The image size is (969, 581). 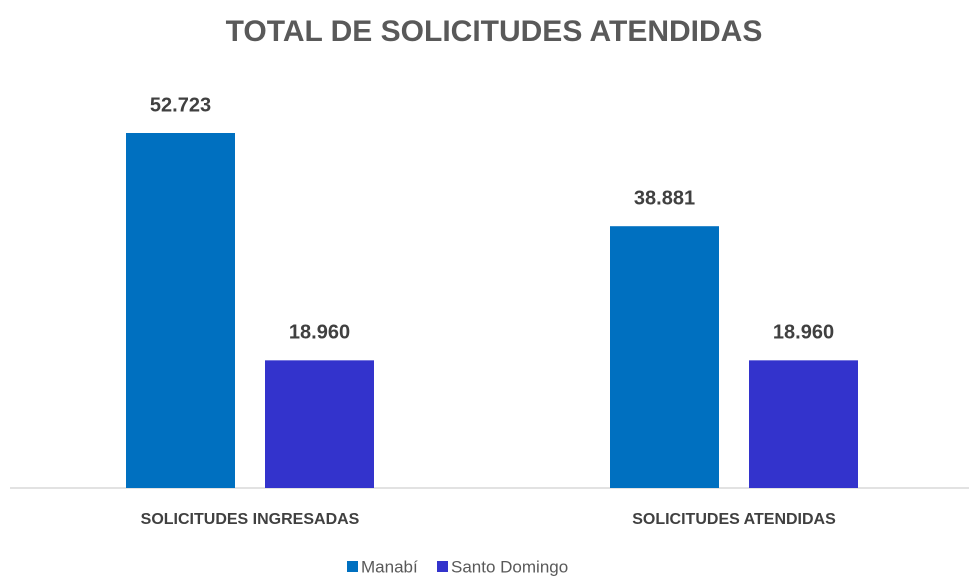 I want to click on chart-title: TOTAL DE SOLICITUDES ATENDIDAS, so click(x=494, y=31).